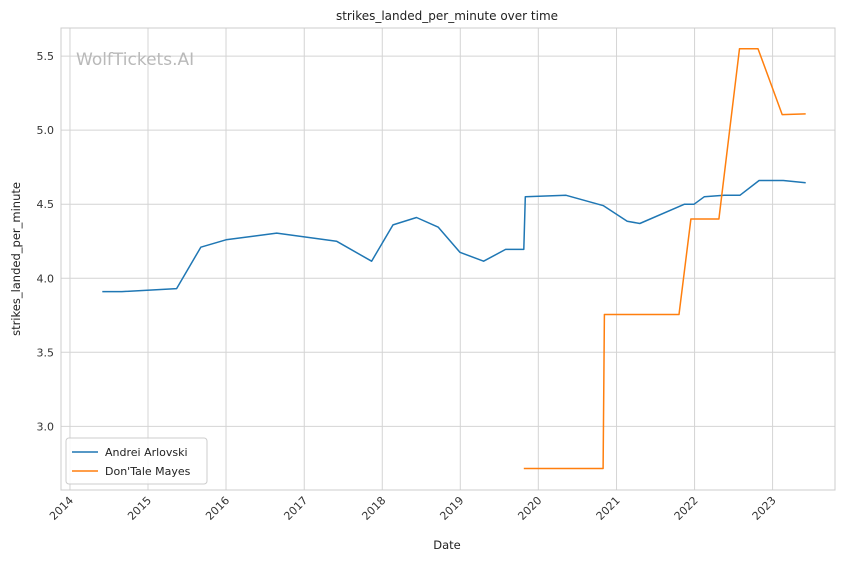 This screenshot has width=844, height=561. Describe the element at coordinates (608, 508) in the screenshot. I see `x-tick-label: 2021` at that location.